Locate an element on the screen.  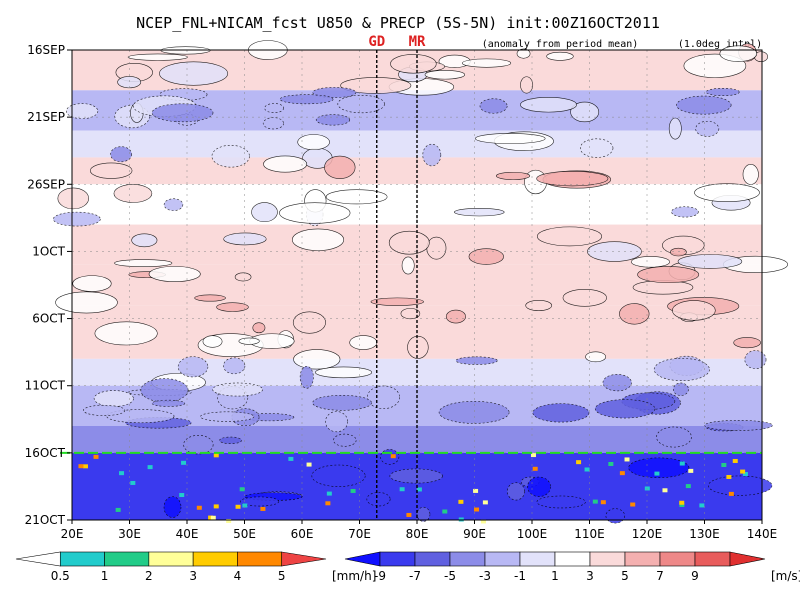
x-tick-label: 100E is located at coordinates (532, 534).